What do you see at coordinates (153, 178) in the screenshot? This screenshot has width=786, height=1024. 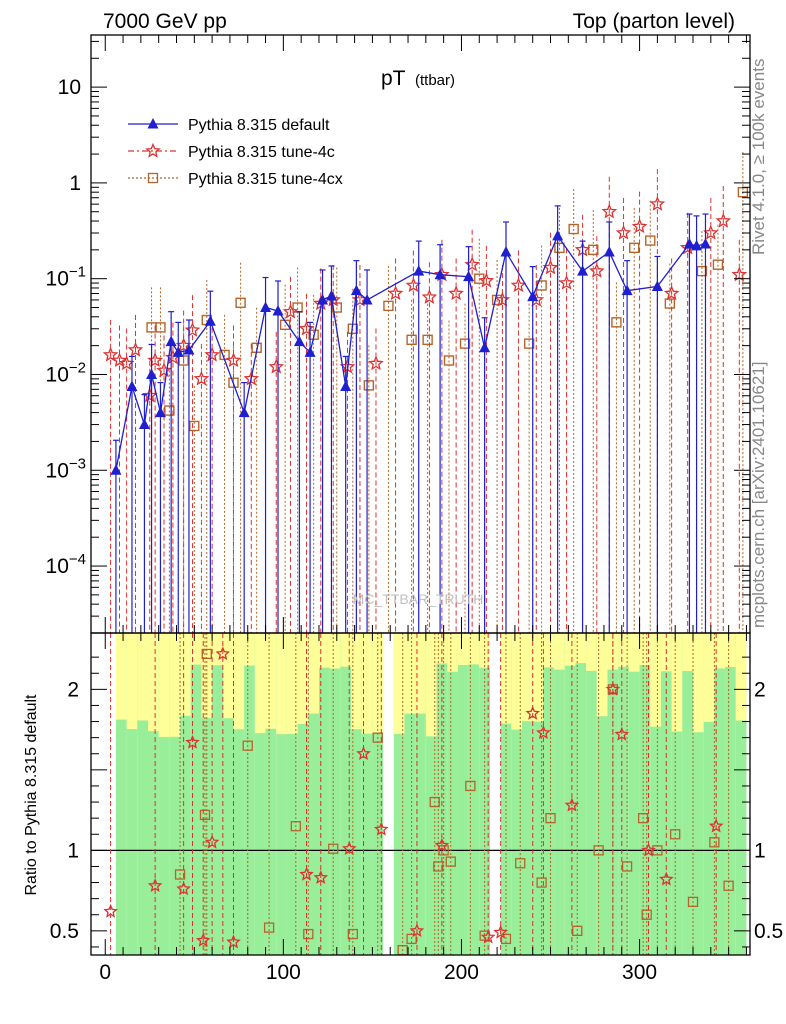 I see `legend-marker-square` at bounding box center [153, 178].